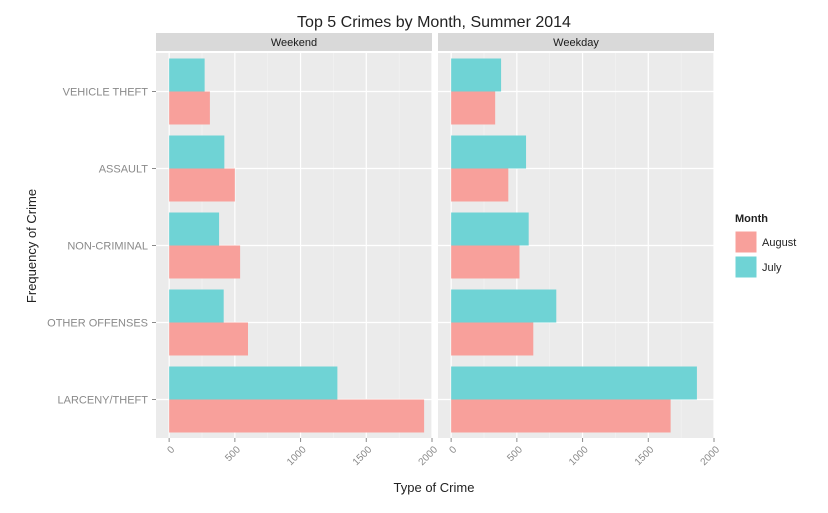 The height and width of the screenshot is (513, 828). What do you see at coordinates (779, 243) in the screenshot?
I see `legend-label-august: August` at bounding box center [779, 243].